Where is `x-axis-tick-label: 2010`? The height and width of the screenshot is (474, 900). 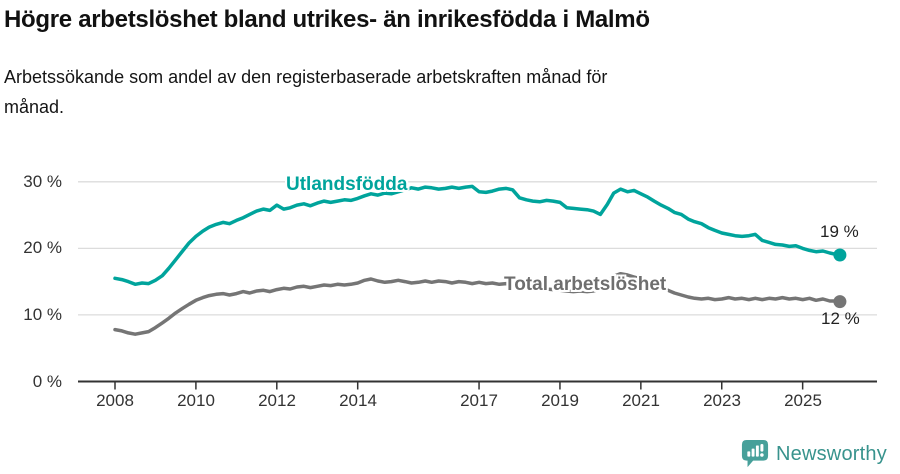
x-axis-tick-label: 2010 is located at coordinates (196, 400).